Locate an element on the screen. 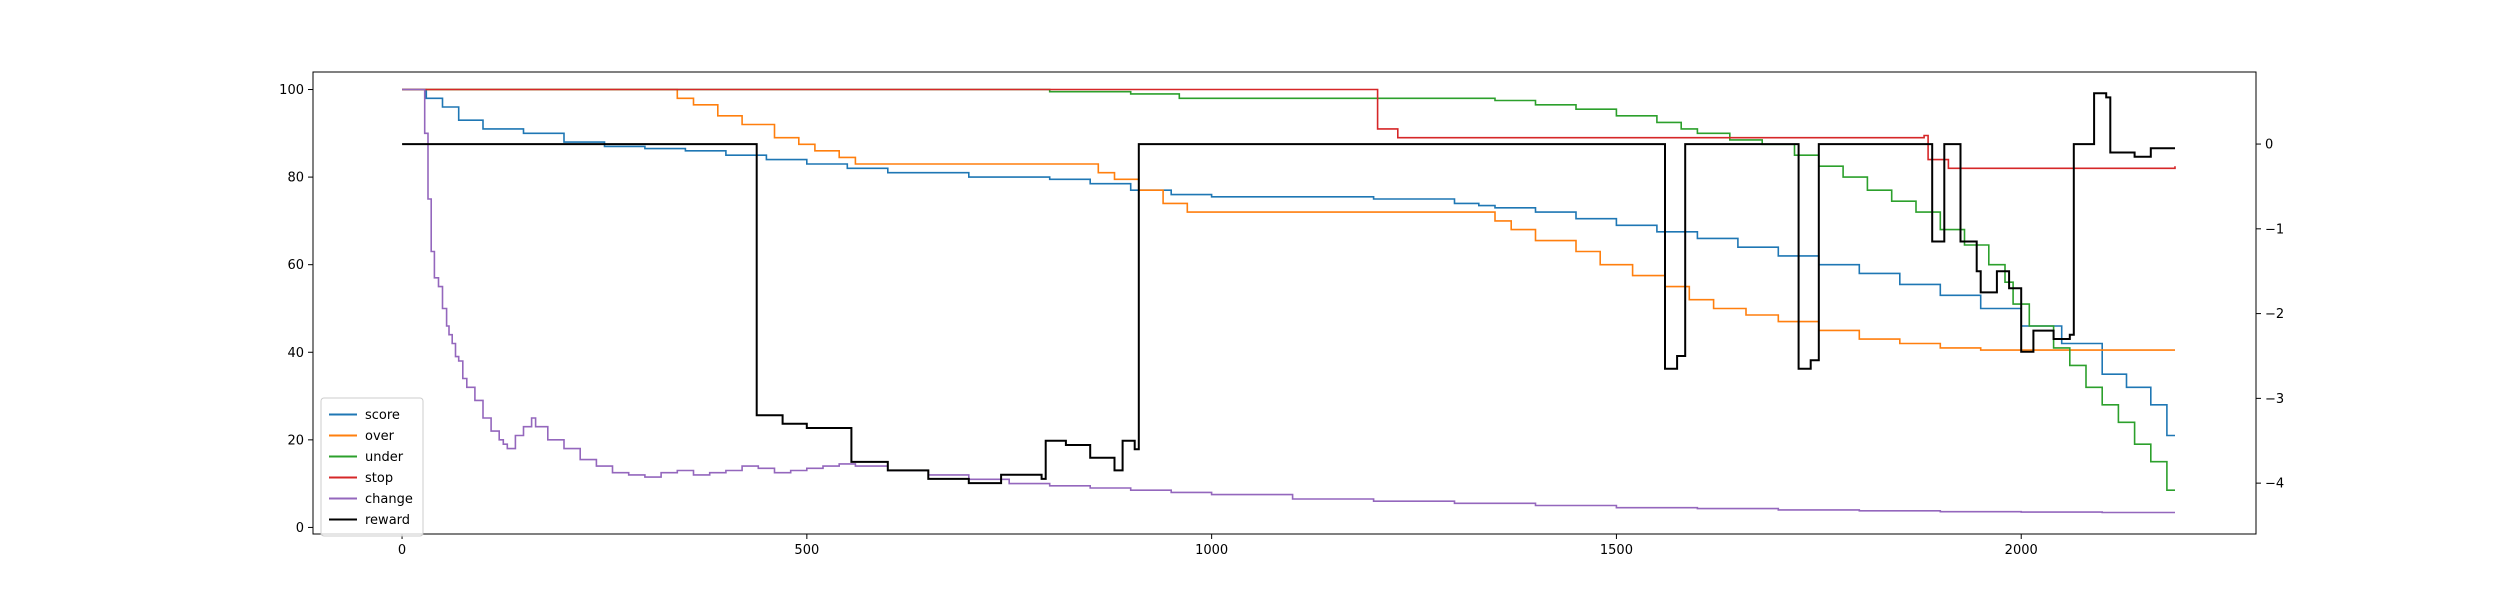 This screenshot has width=2500, height=600. x-tick-label: 1000 is located at coordinates (1211, 550).